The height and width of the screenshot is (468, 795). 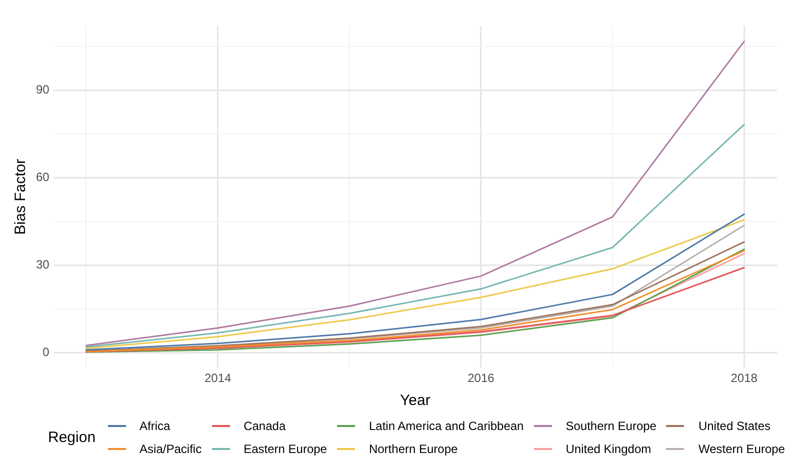 What do you see at coordinates (734, 425) in the screenshot?
I see `legend-label: United States` at bounding box center [734, 425].